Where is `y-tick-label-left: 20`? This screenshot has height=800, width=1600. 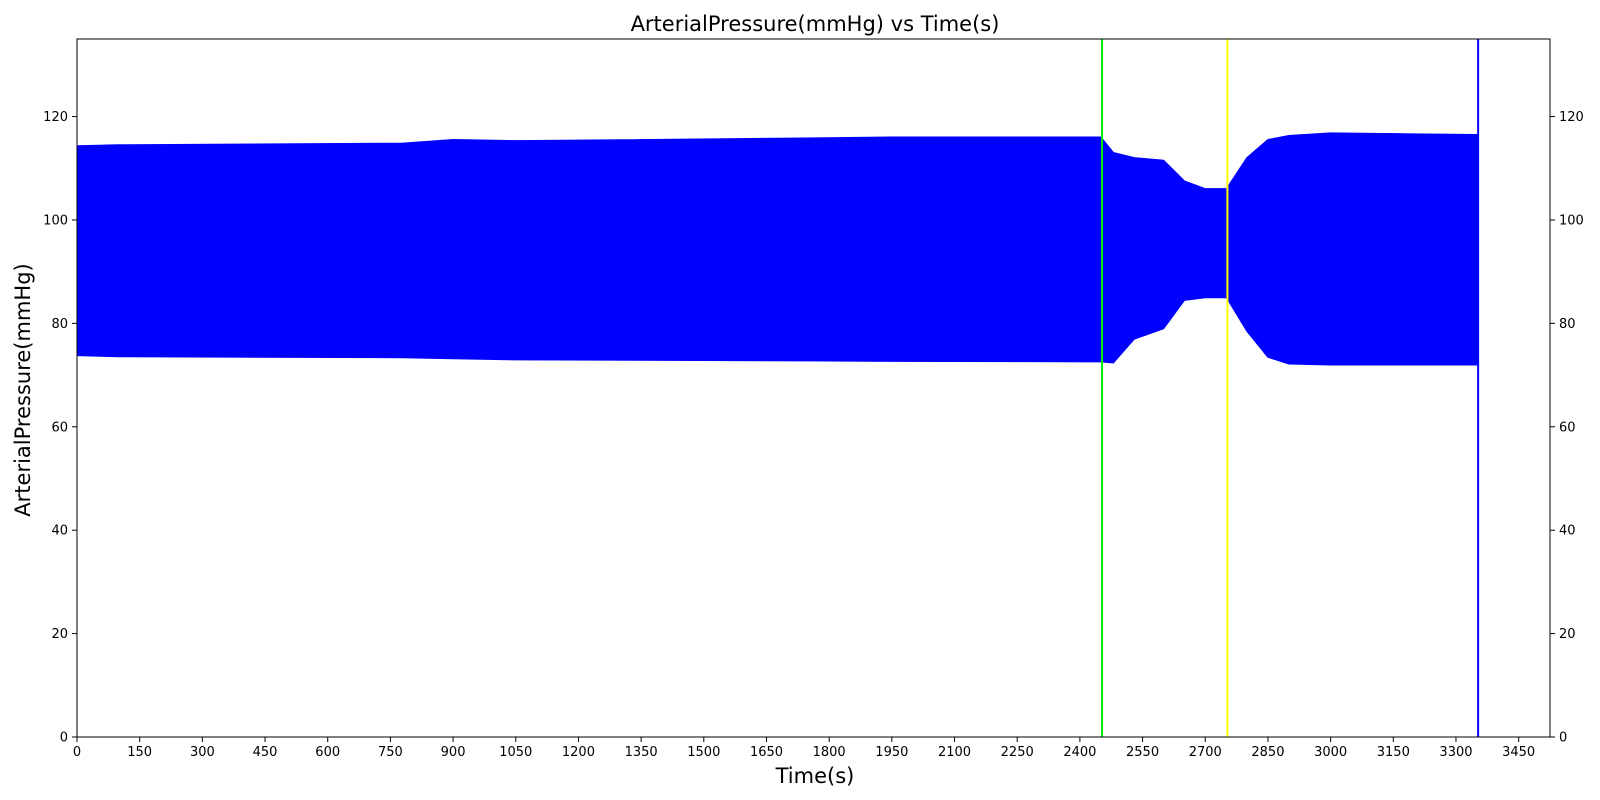
y-tick-label-left: 20 is located at coordinates (59, 634).